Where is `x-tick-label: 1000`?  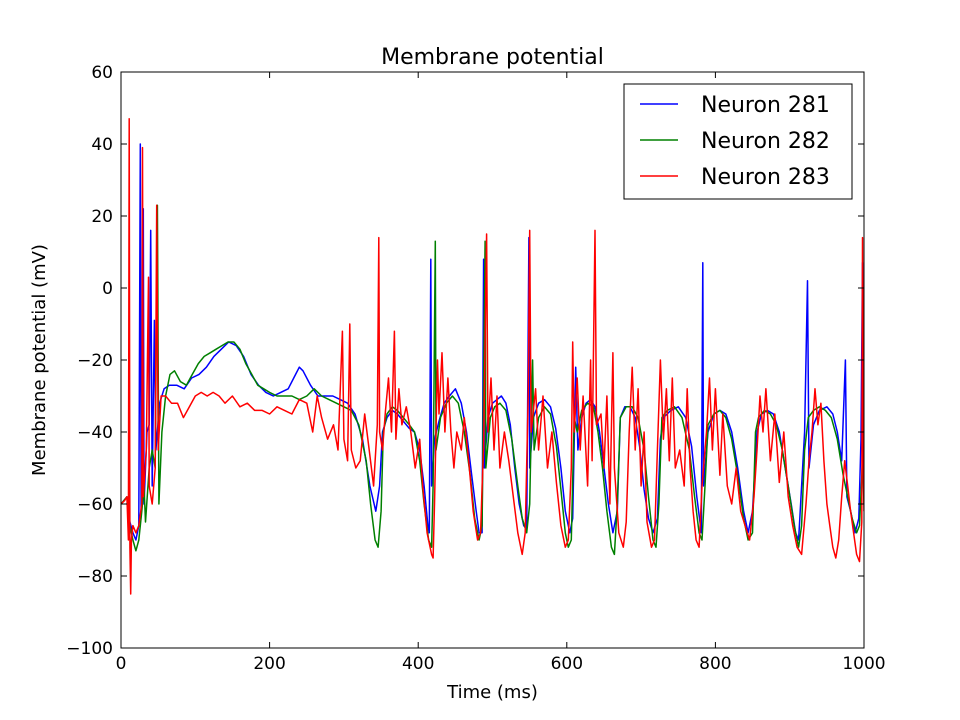 x-tick-label: 1000 is located at coordinates (863, 664).